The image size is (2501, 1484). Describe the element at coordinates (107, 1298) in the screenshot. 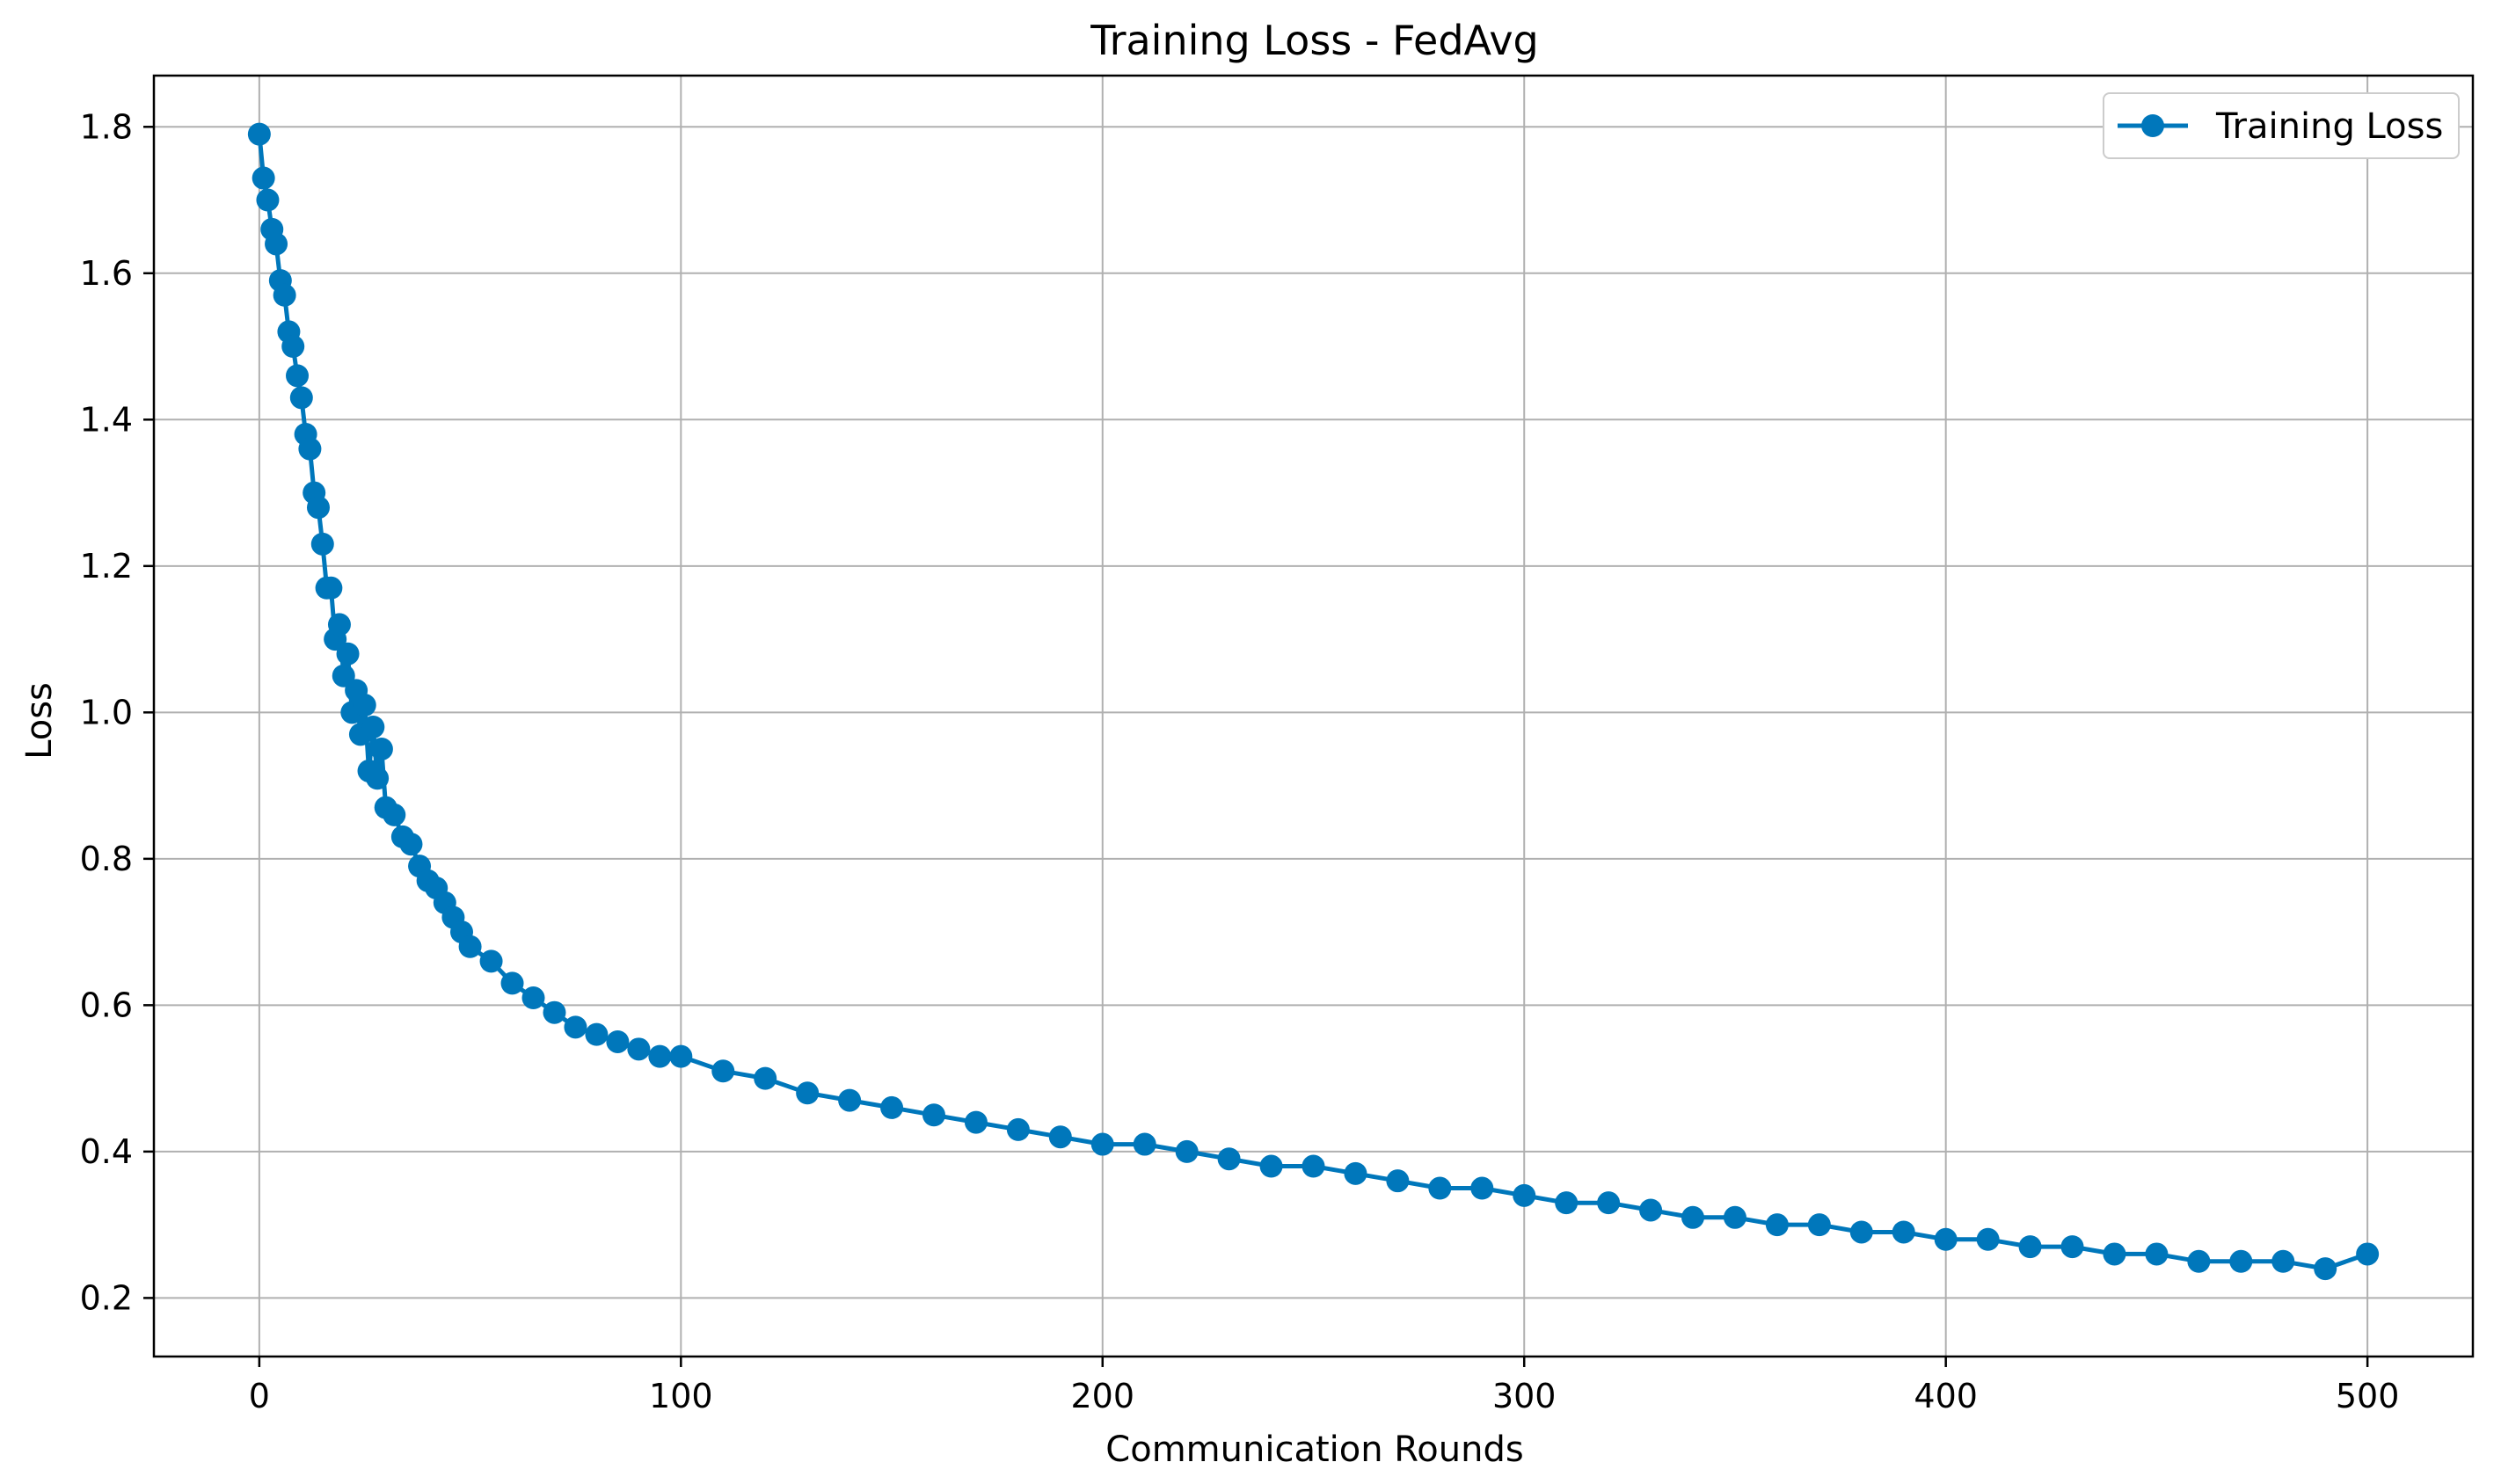

I see `y-tick-label: 0.2` at that location.